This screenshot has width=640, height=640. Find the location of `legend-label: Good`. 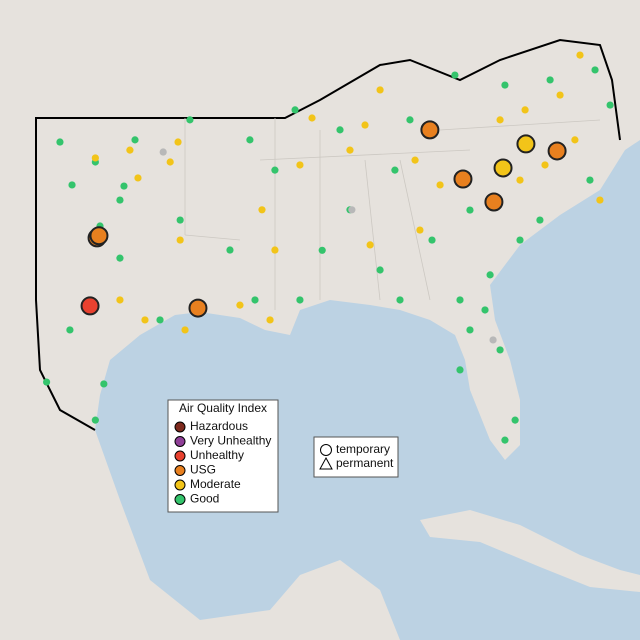

legend-label: Good is located at coordinates (204, 499).